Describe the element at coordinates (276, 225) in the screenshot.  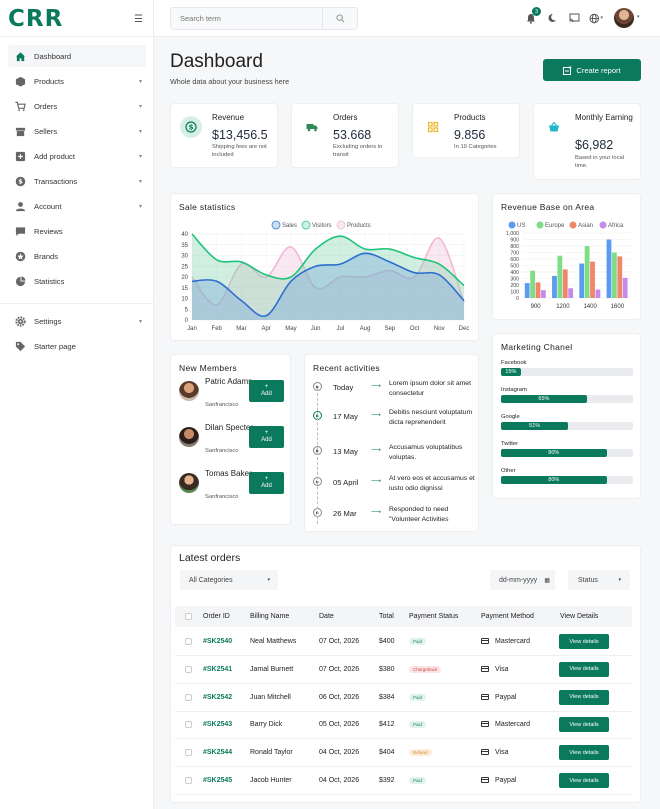
I see `legend-swatch-sales` at that location.